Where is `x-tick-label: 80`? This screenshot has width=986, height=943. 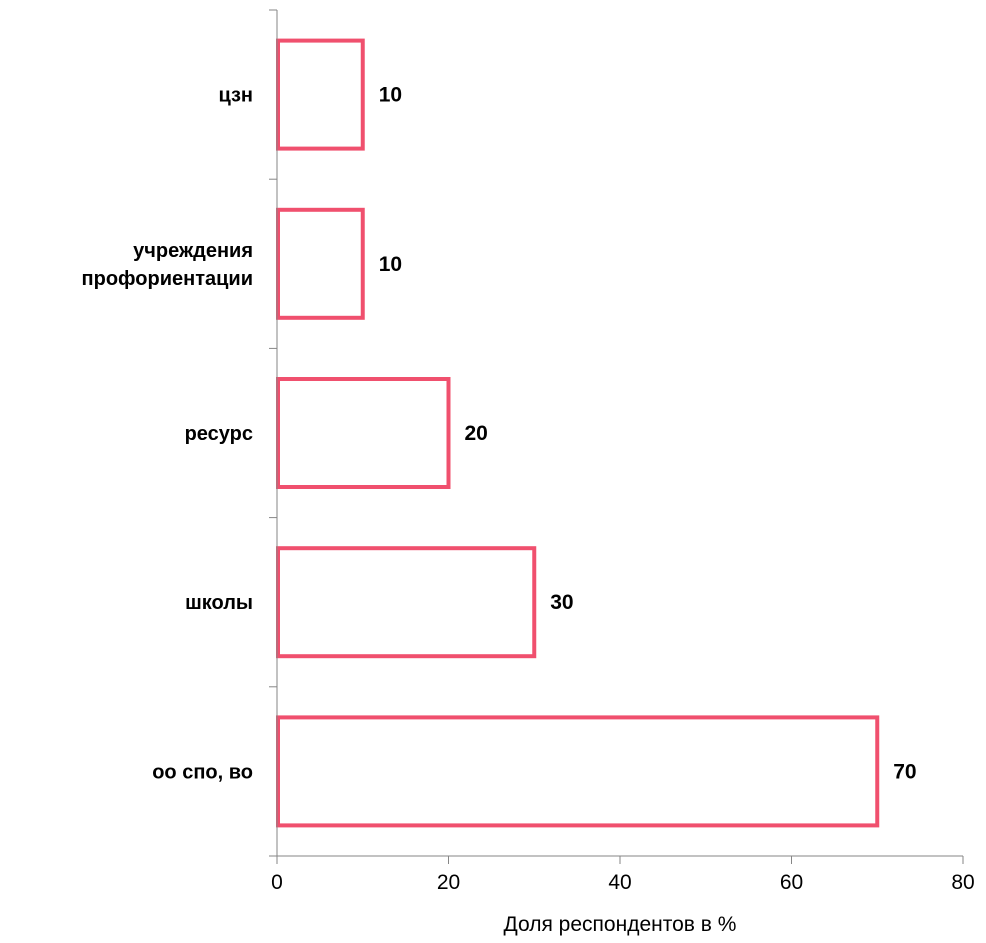
x-tick-label: 80 is located at coordinates (962, 882).